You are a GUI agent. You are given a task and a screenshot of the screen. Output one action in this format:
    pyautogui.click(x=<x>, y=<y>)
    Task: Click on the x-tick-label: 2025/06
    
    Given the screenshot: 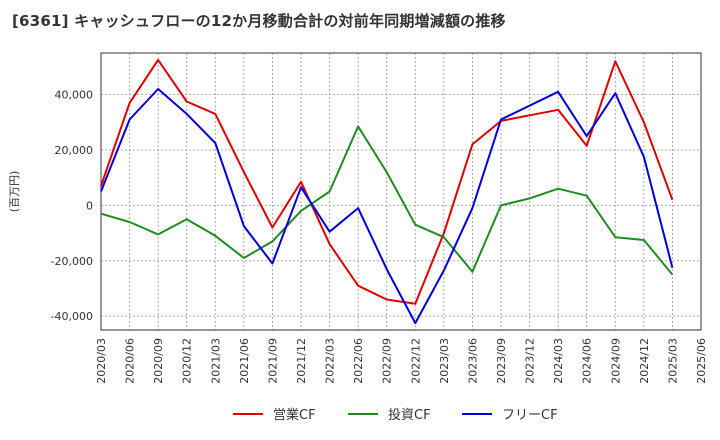 What is the action you would take?
    pyautogui.click(x=701, y=361)
    